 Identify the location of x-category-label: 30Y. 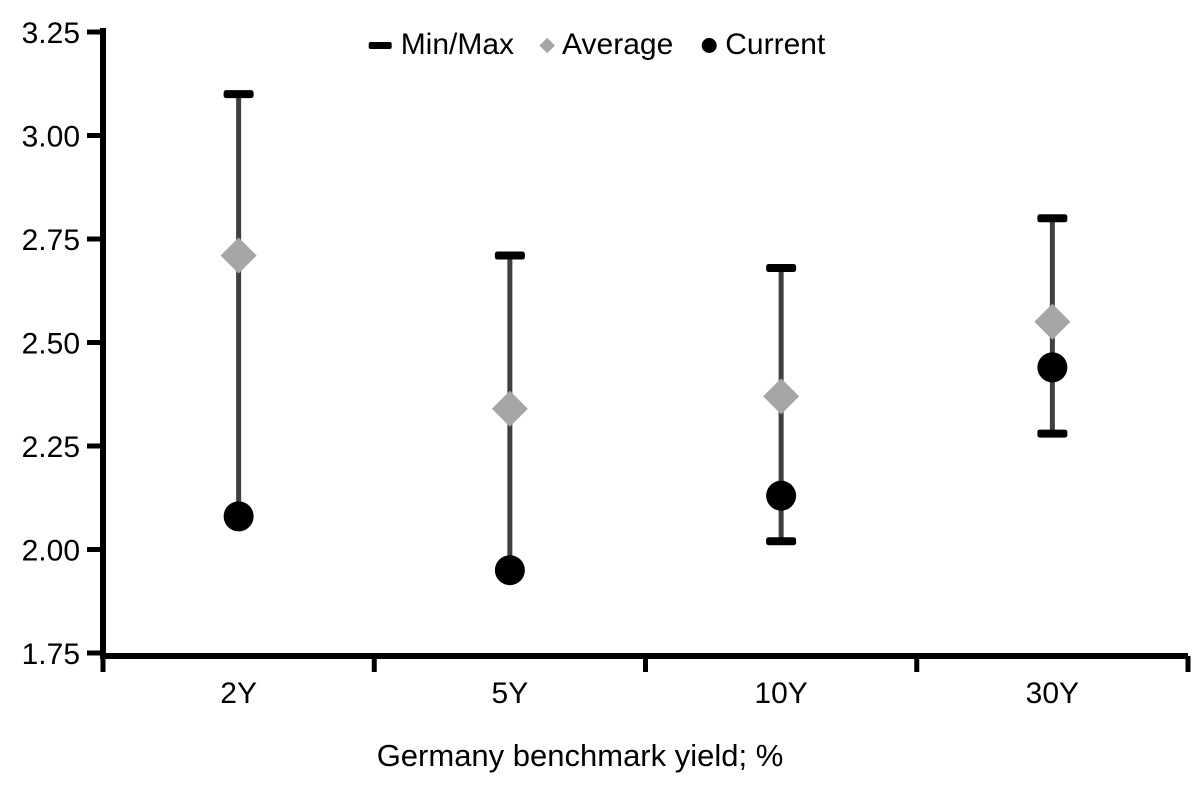
(1052, 693).